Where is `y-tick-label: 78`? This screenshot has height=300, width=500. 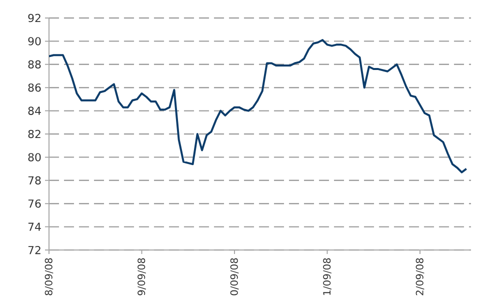
y-tick-label: 78 is located at coordinates (34, 180).